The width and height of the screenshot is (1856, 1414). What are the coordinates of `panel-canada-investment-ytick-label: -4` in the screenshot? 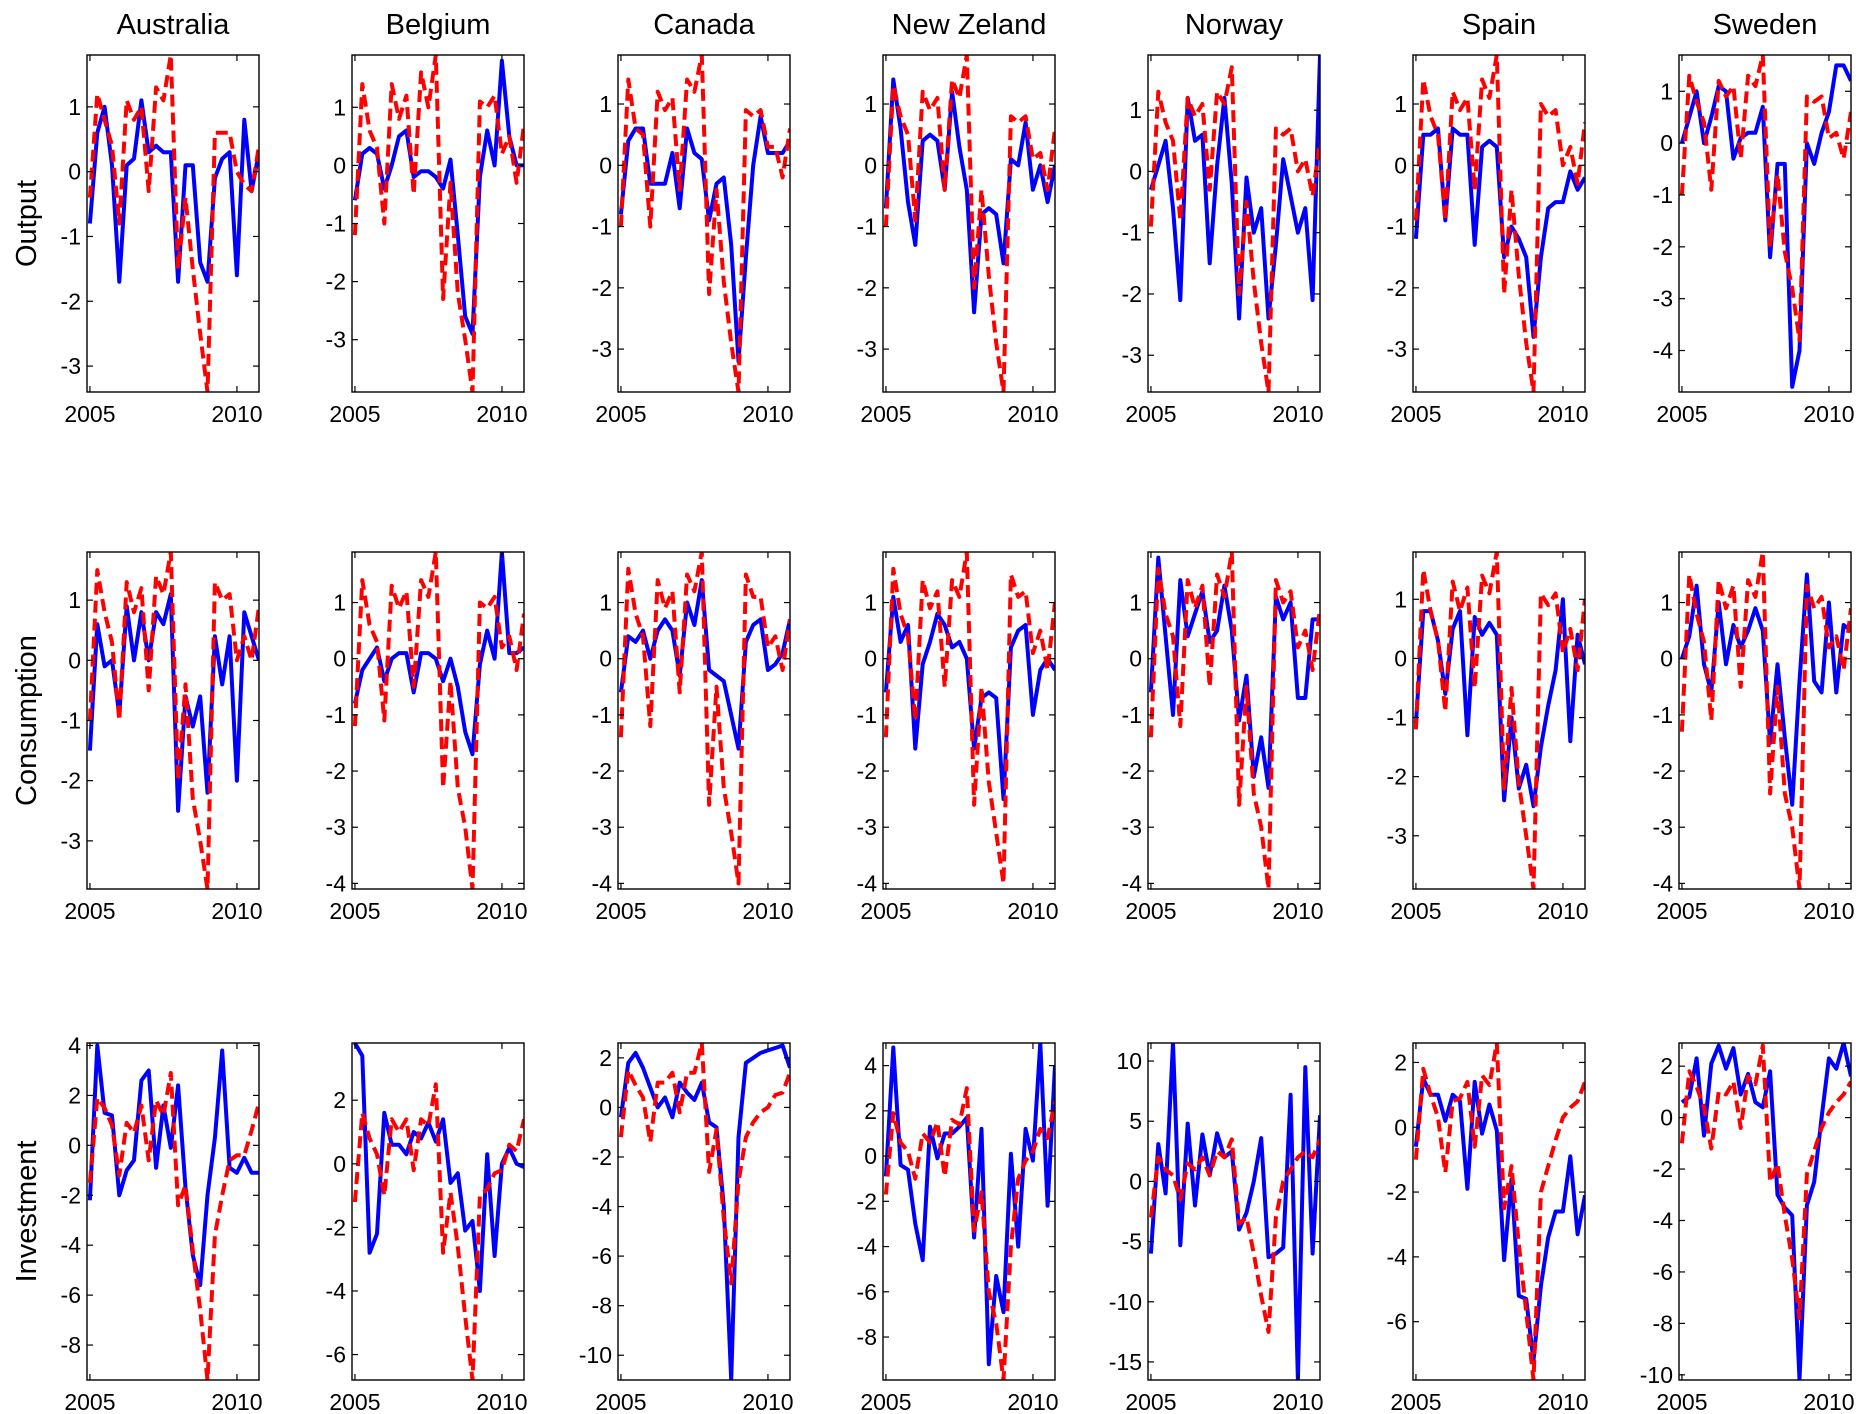 It's located at (602, 1207).